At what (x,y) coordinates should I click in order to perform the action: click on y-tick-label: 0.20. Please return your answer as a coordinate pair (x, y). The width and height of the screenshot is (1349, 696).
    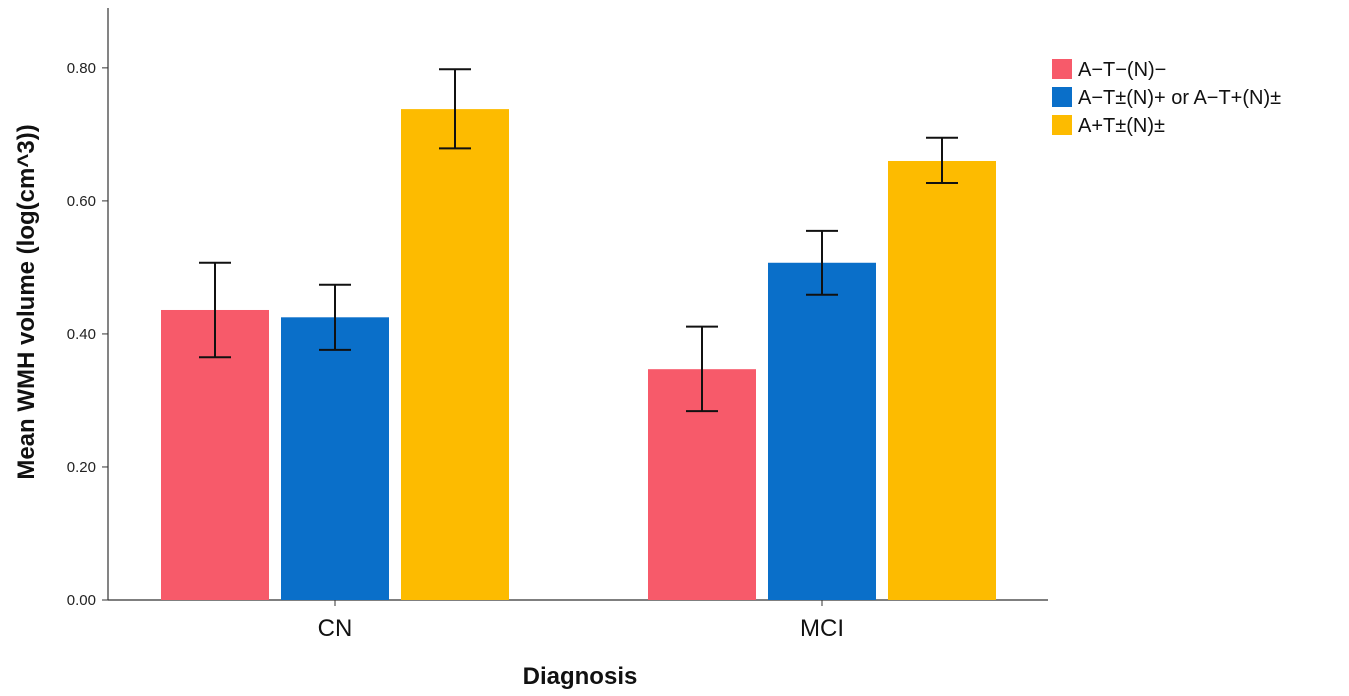
    Looking at the image, I should click on (81, 467).